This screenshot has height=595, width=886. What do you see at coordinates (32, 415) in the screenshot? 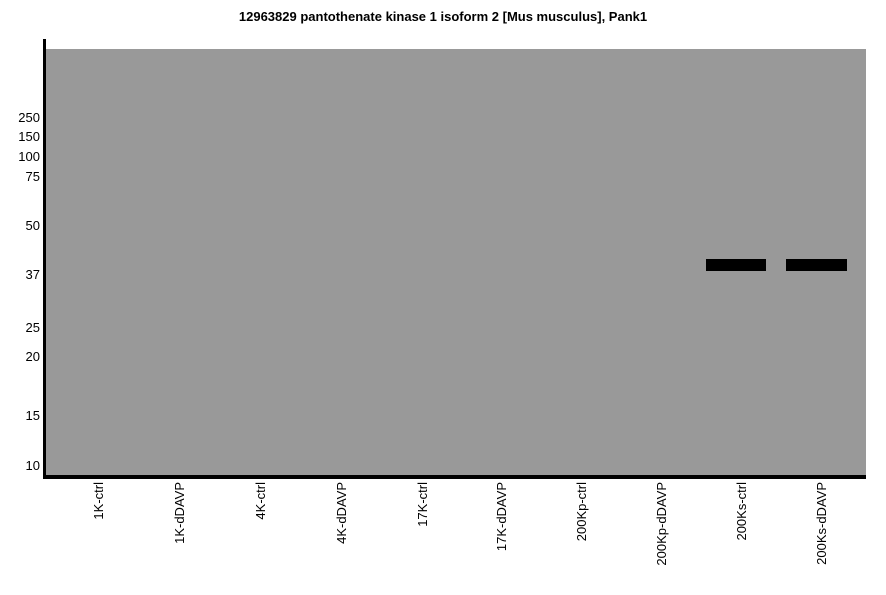
I see `y-axis-label: 15` at bounding box center [32, 415].